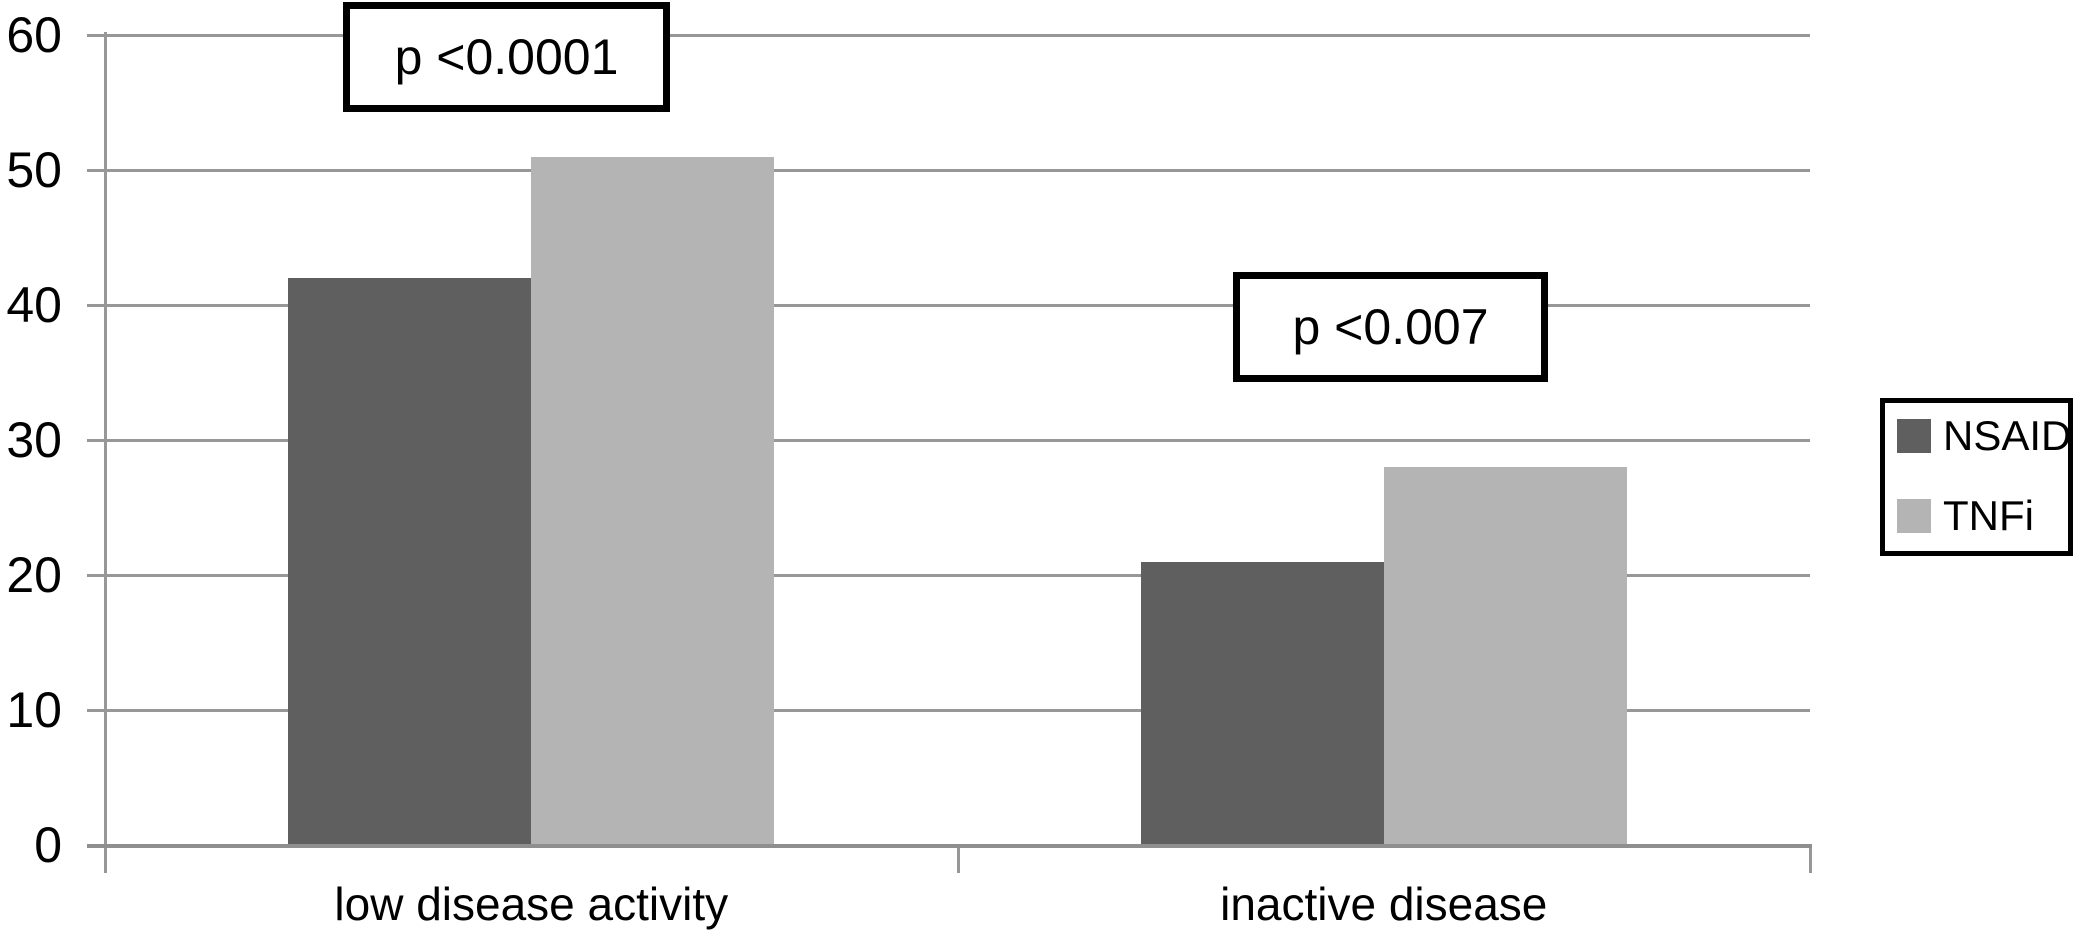 Image resolution: width=2082 pixels, height=945 pixels. I want to click on x-axis, so click(949, 846).